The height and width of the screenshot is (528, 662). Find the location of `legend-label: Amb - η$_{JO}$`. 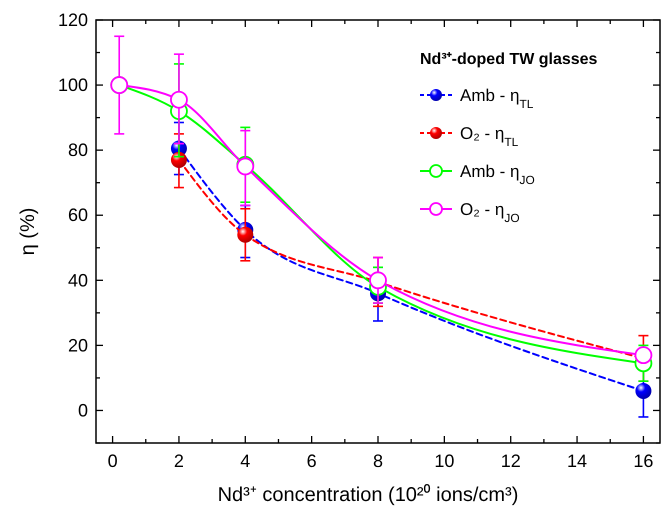

legend-label: Amb - η$_{JO}$ is located at coordinates (497, 174).